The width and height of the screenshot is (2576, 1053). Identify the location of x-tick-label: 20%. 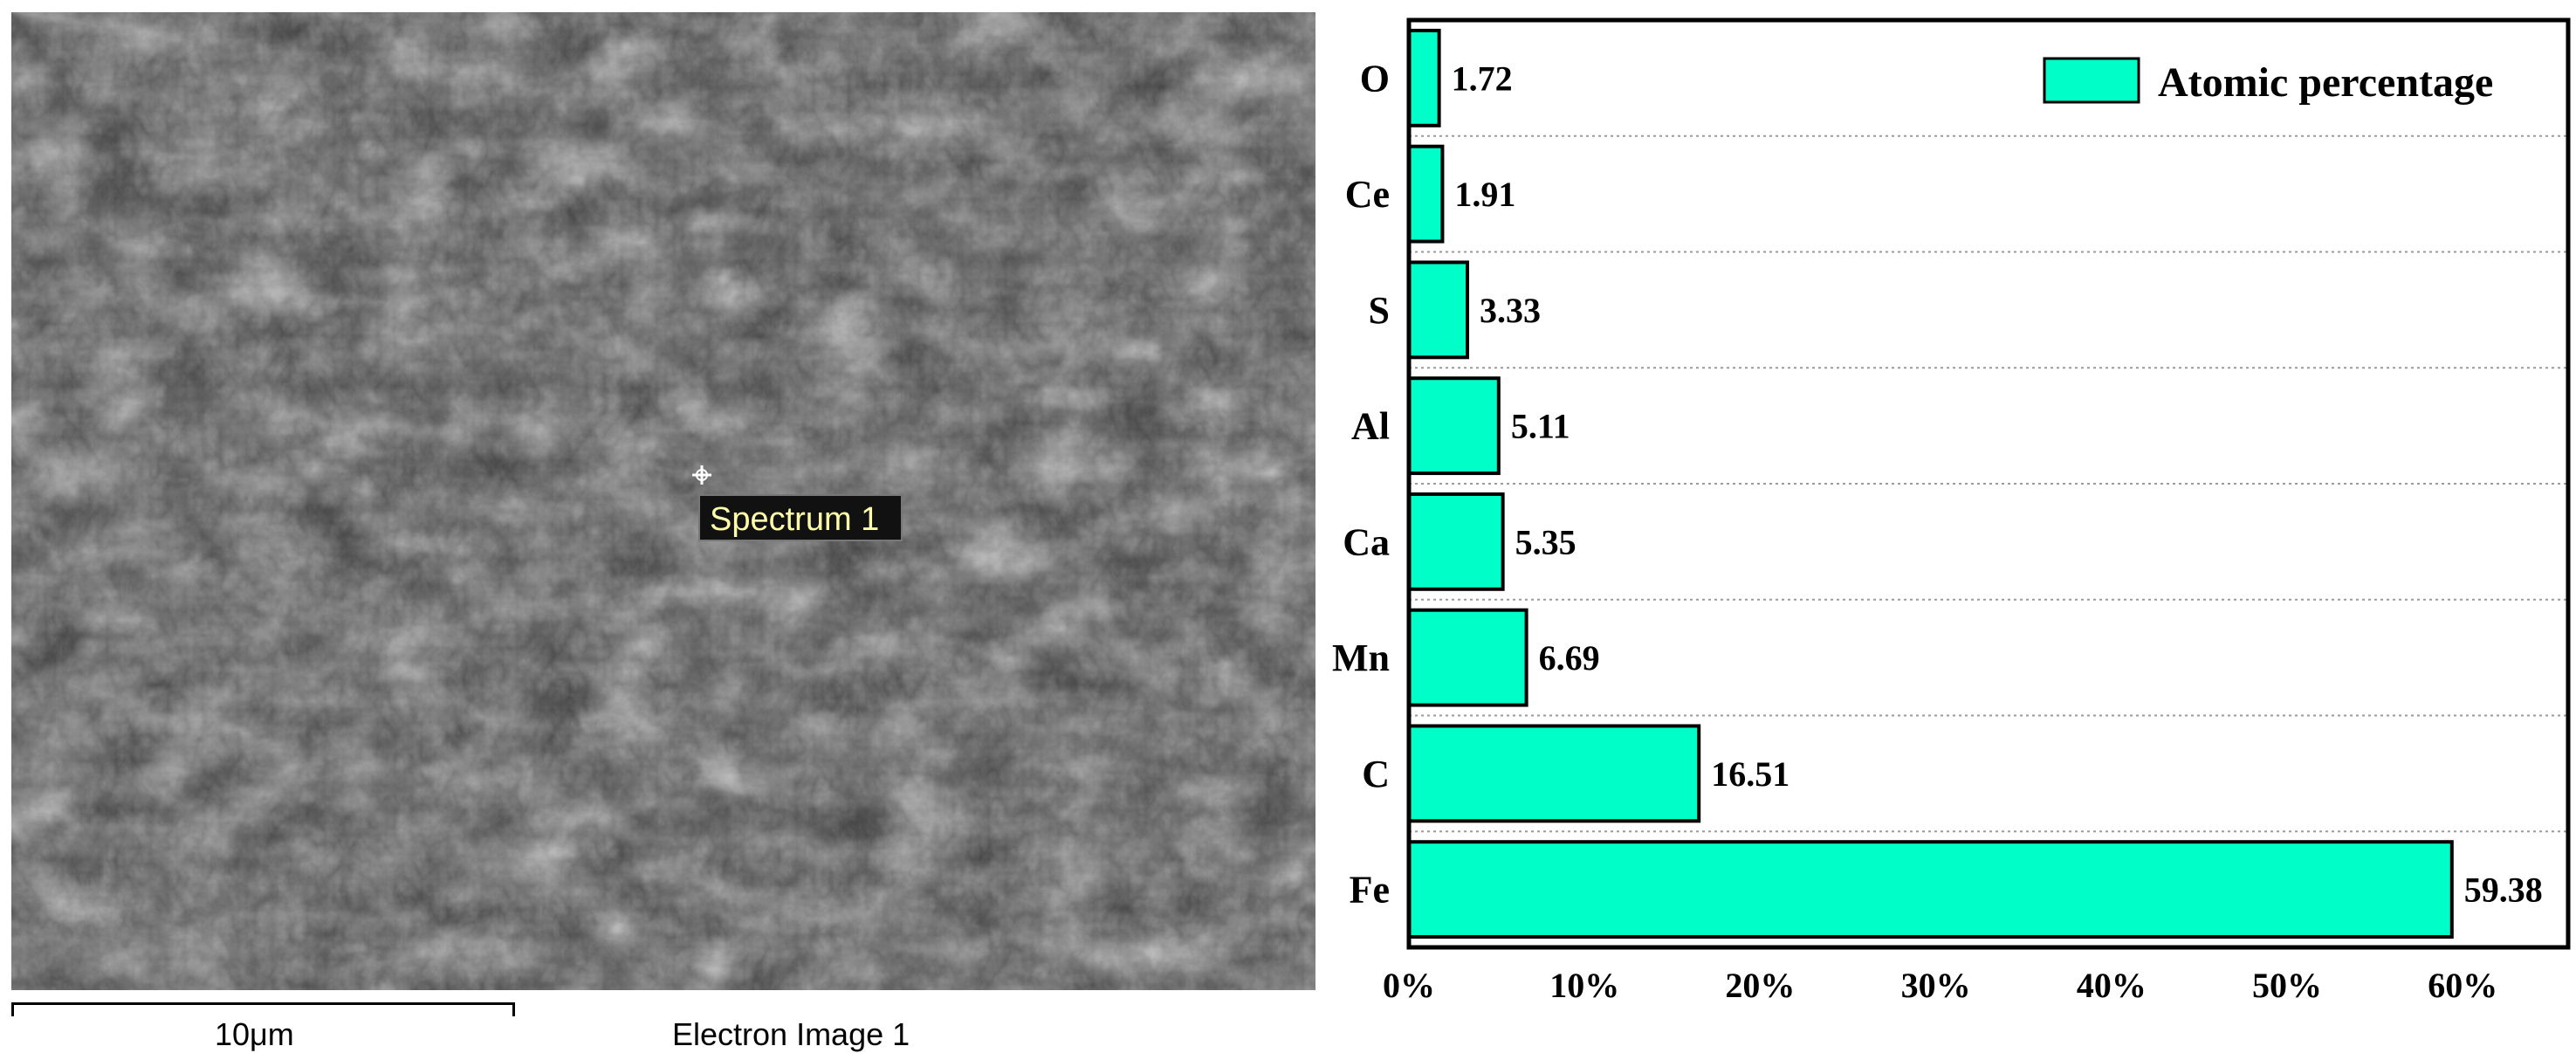
(1760, 985).